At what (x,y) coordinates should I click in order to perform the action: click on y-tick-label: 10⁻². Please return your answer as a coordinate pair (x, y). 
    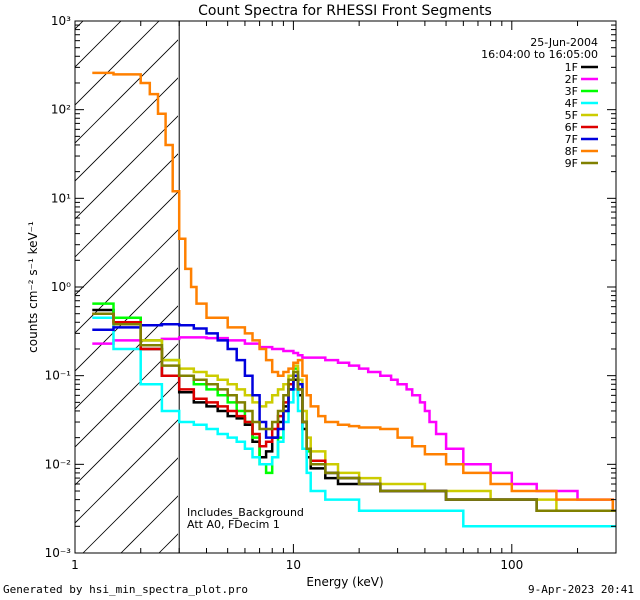
    Looking at the image, I should click on (58, 464).